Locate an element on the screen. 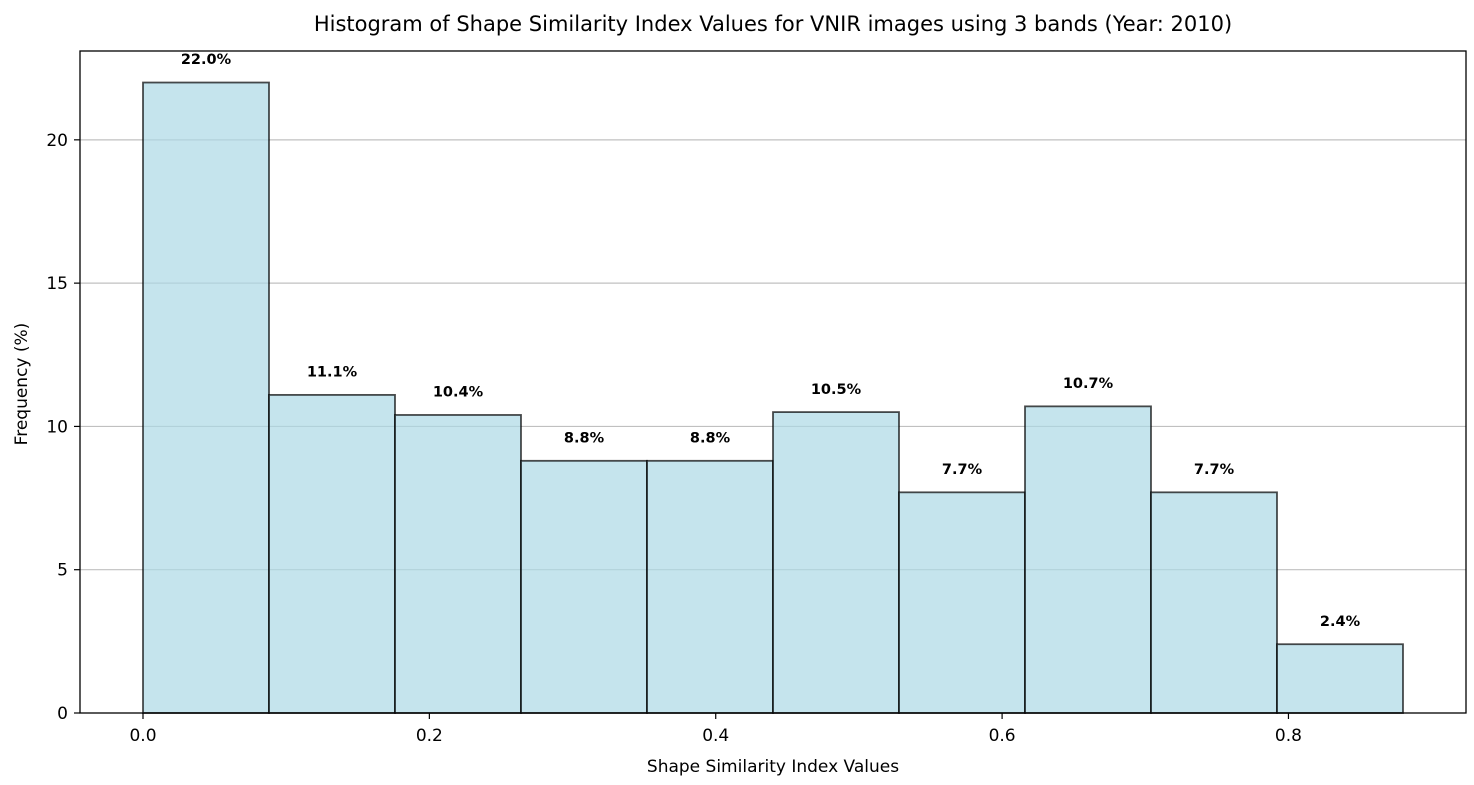  y-axis-label: Frequency (%) is located at coordinates (22, 384).